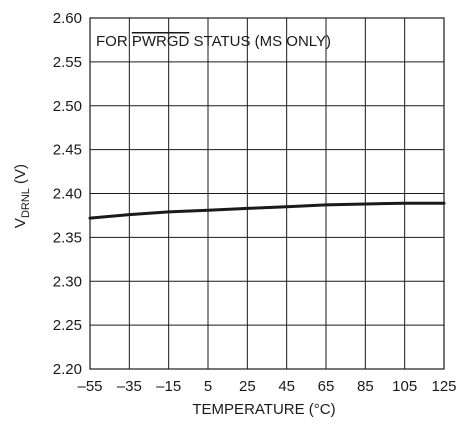 The width and height of the screenshot is (456, 423). Describe the element at coordinates (67, 106) in the screenshot. I see `y-tick-label: 2.50` at that location.